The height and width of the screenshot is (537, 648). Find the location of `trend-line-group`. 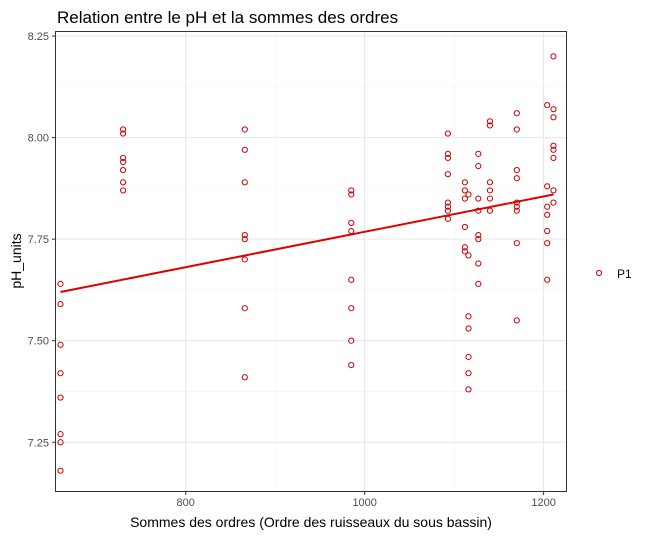

trend-line-group is located at coordinates (307, 243).